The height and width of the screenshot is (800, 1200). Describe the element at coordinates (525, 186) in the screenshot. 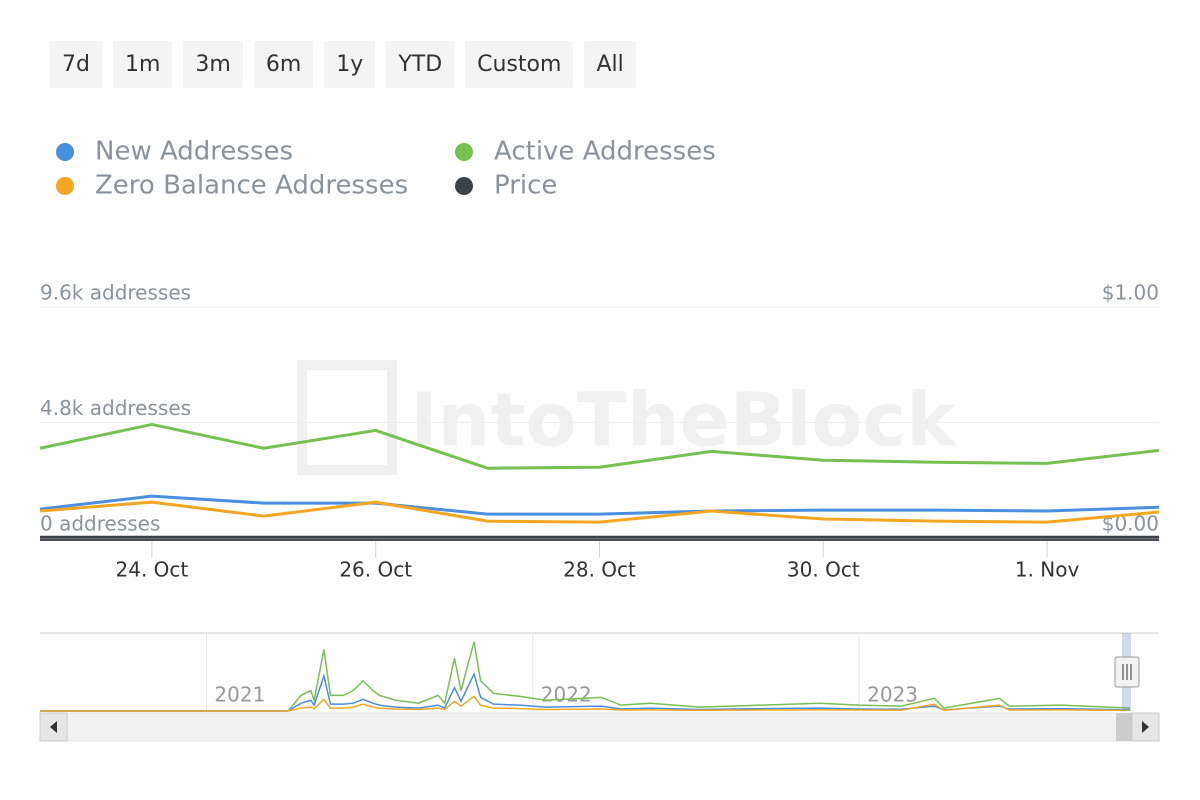

I see `legend-label: Price` at that location.